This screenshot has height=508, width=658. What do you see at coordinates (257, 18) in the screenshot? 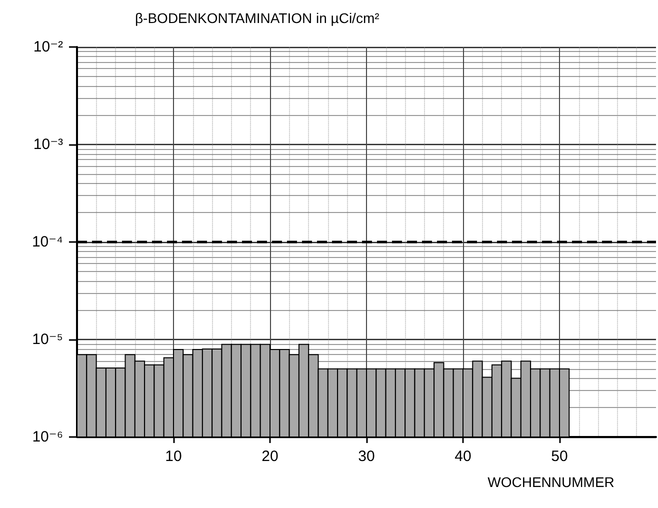
I see `chart-title: β-BODENKONTAMINATION in µCi/cm²` at bounding box center [257, 18].